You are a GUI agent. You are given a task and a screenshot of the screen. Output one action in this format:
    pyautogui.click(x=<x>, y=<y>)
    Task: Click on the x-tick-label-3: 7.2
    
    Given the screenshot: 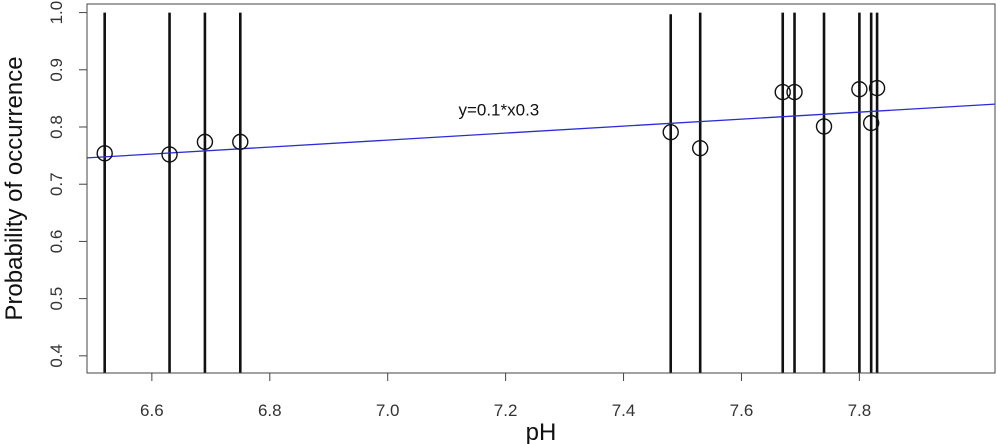 What is the action you would take?
    pyautogui.click(x=506, y=410)
    